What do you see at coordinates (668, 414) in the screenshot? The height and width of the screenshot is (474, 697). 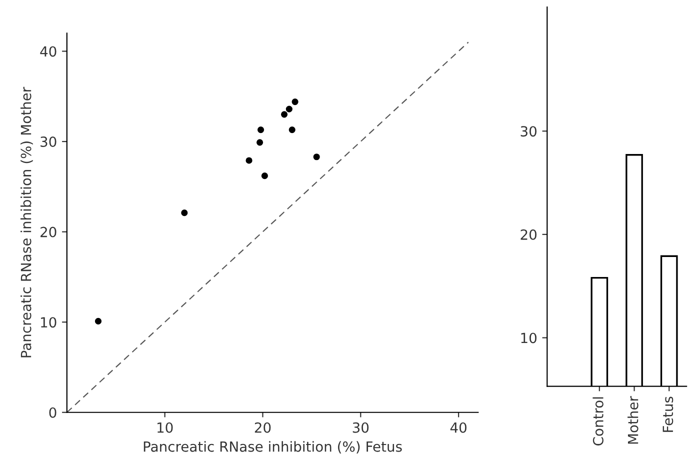 I see `x-tick-label: Fetus` at bounding box center [668, 414].